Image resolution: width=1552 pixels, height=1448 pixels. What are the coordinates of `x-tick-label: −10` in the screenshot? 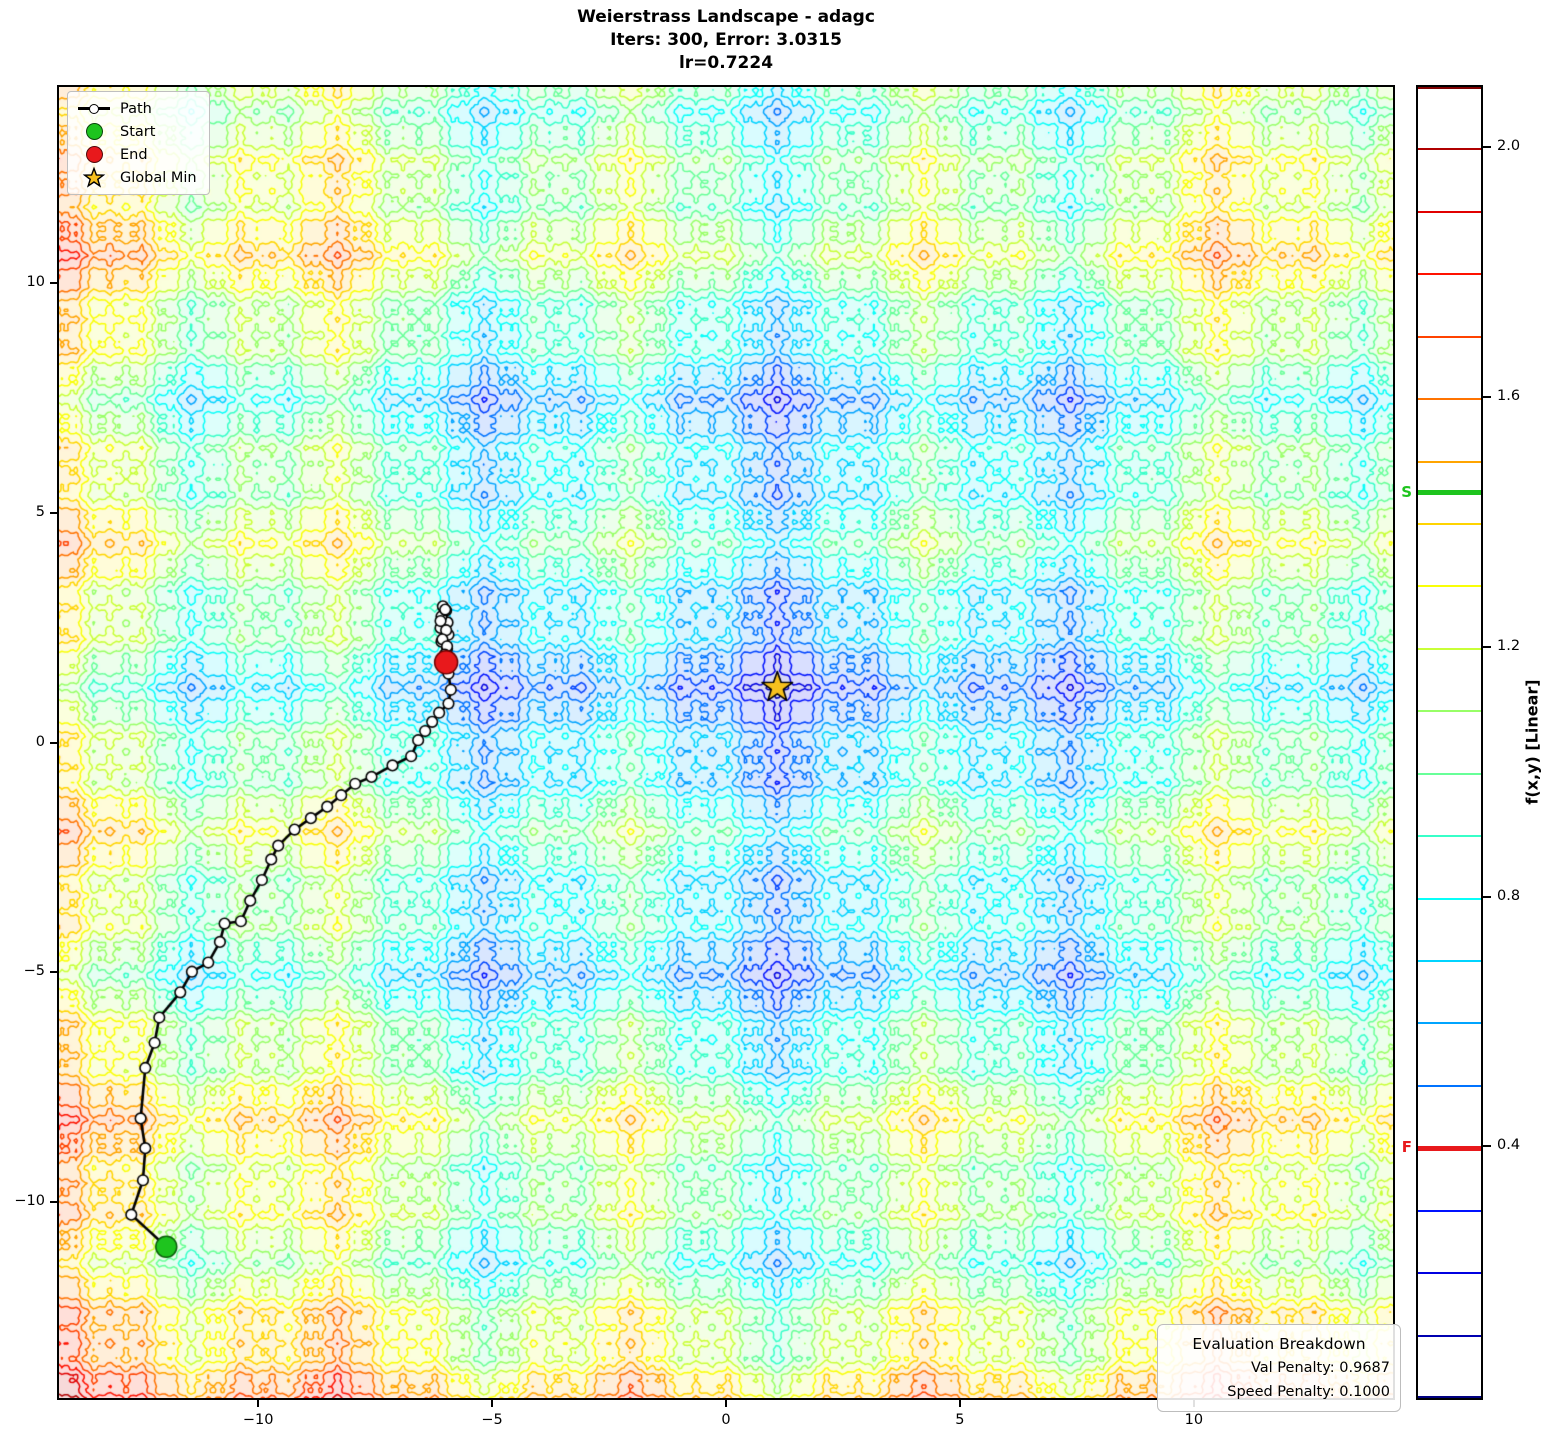 It's located at (258, 1420).